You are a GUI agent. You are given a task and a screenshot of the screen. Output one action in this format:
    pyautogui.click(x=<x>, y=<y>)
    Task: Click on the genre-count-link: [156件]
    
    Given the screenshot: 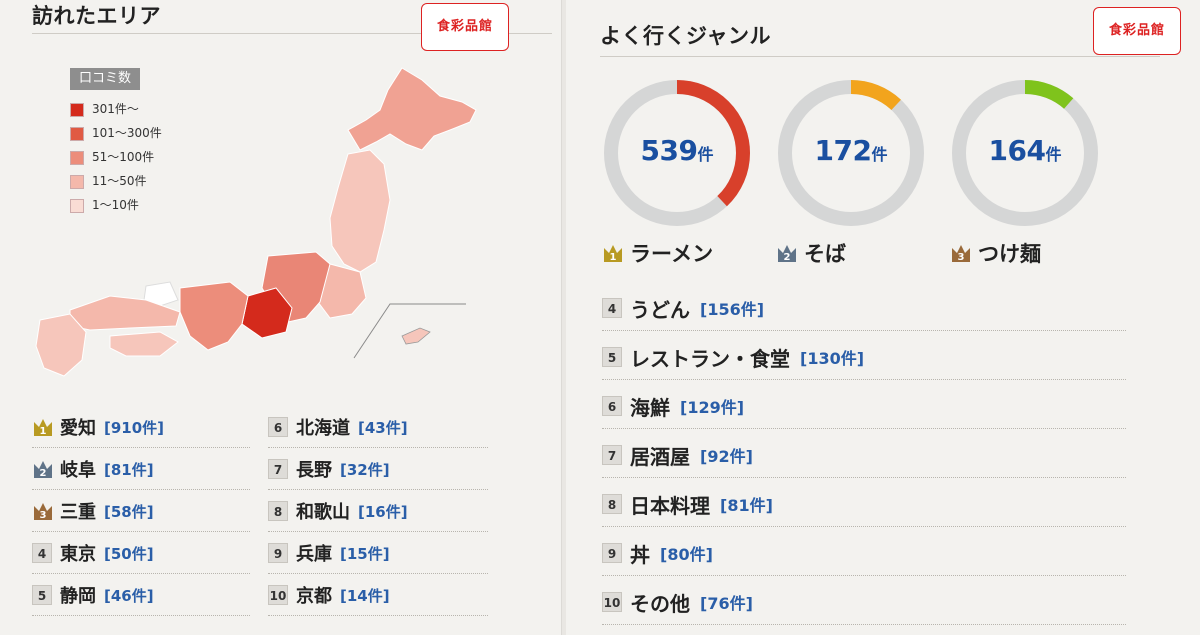 What is the action you would take?
    pyautogui.click(x=732, y=309)
    